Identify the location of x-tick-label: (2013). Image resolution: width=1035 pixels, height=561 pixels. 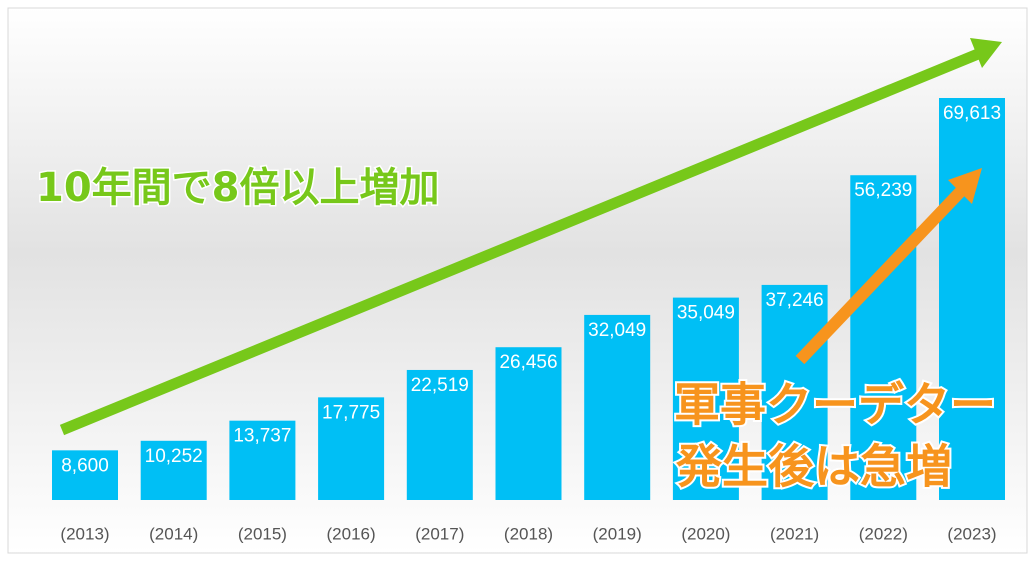
(84, 533).